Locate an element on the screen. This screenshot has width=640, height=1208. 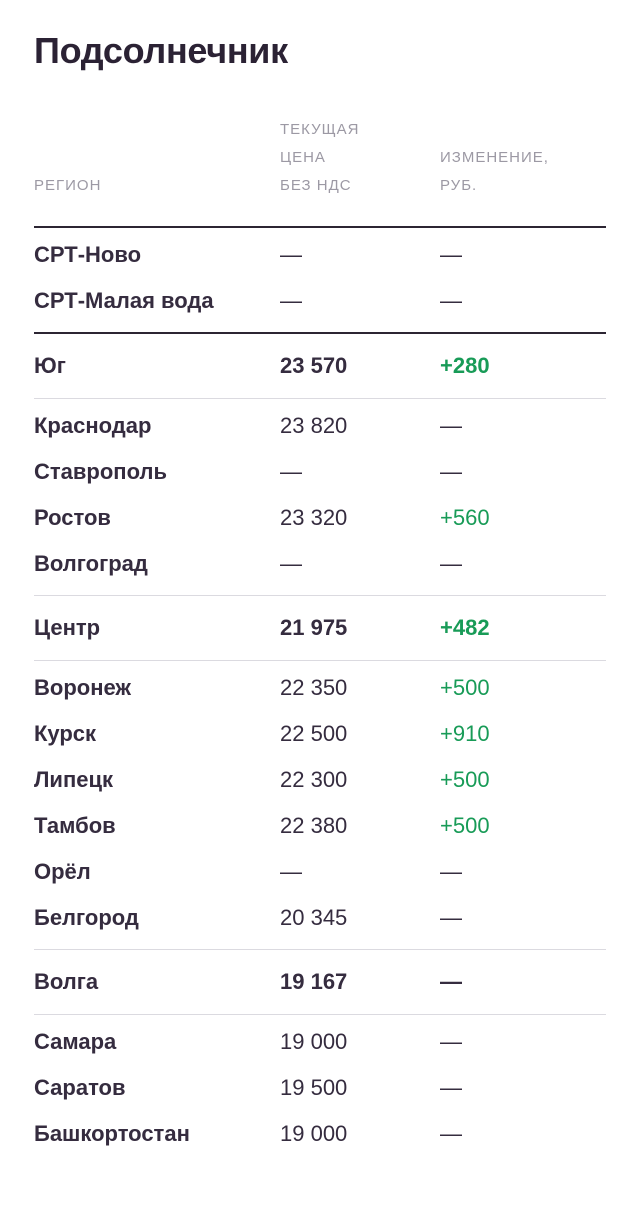
section-summary-row: Юг 23 570 +280 is located at coordinates (320, 366).